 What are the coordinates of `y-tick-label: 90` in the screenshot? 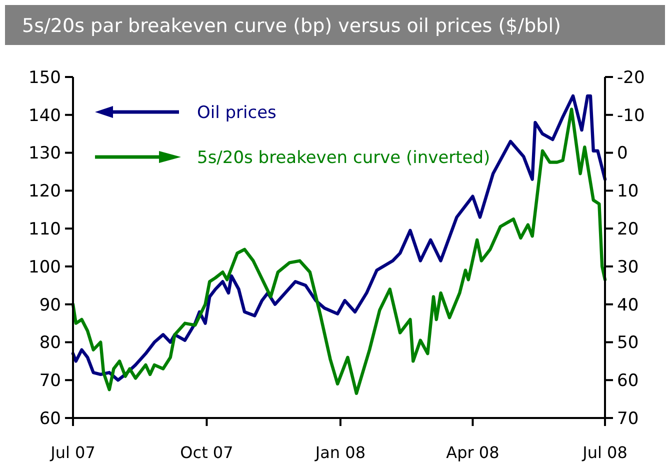 It's located at (50, 305).